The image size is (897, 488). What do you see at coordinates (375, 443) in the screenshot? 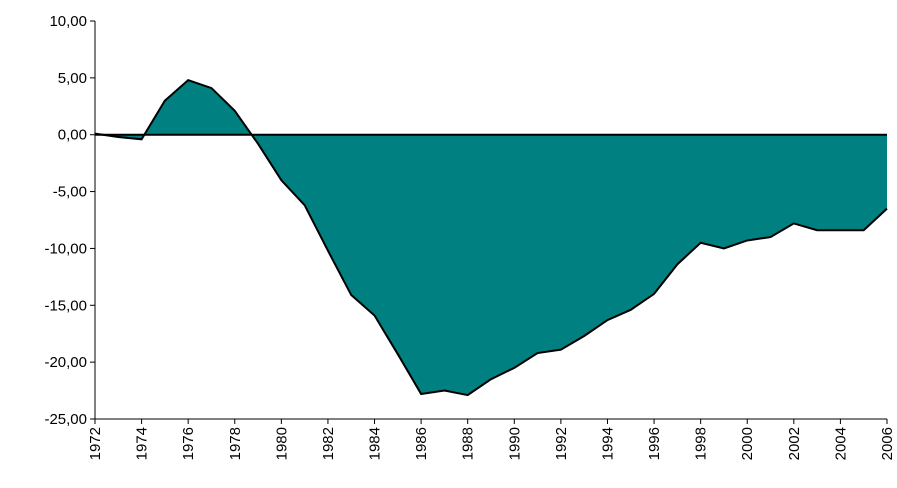
I see `x-tick-label: 1984` at bounding box center [375, 443].